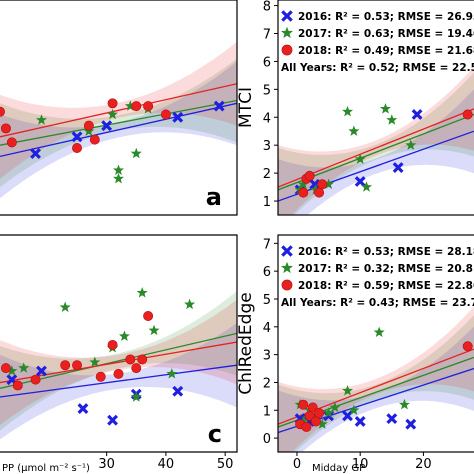 The height and width of the screenshot is (474, 474). I want to click on y-tick-label: 7, so click(267, 244).